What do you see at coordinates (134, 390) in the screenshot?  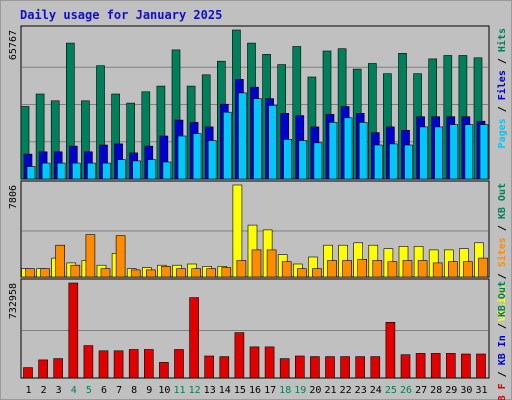 I see `day-label: 8` at bounding box center [134, 390].